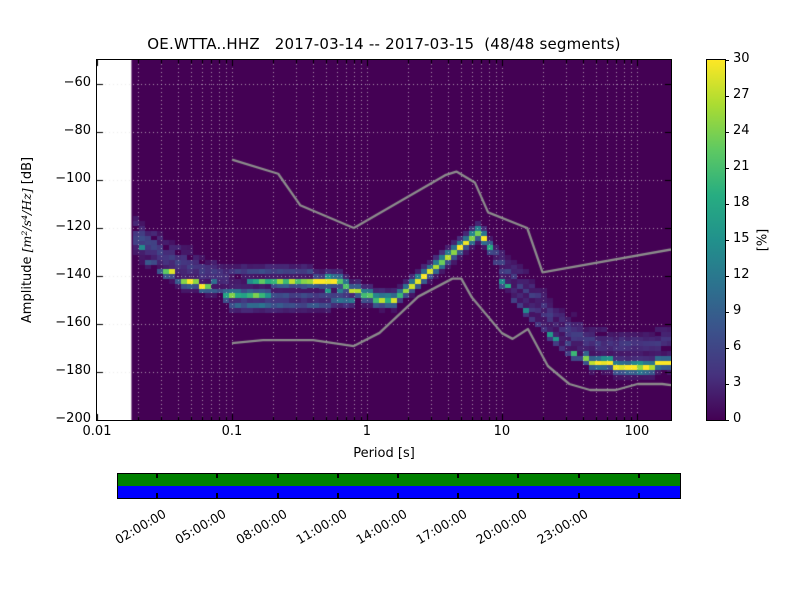  Describe the element at coordinates (741, 274) in the screenshot. I see `colorbar-tick-label: 12` at that location.